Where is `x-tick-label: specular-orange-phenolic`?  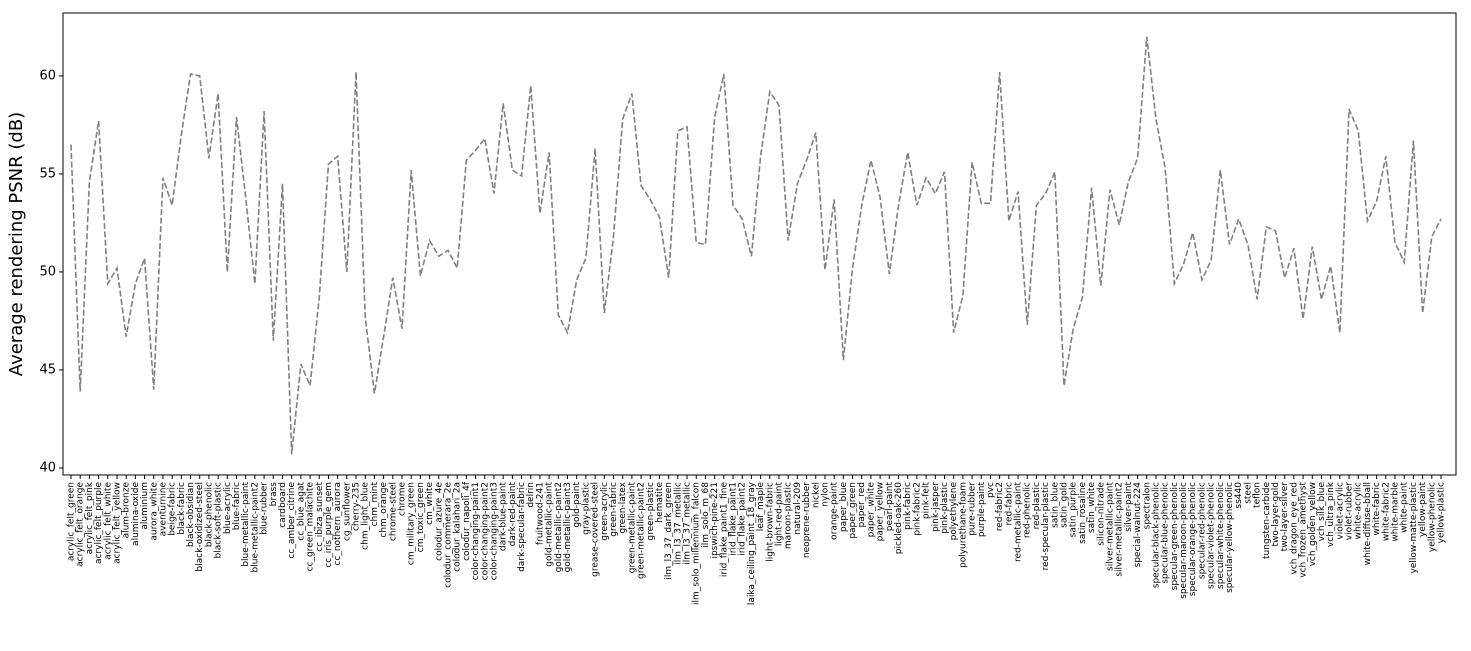
x-tick-label: specular-orange-phenolic is located at coordinates (1193, 539).